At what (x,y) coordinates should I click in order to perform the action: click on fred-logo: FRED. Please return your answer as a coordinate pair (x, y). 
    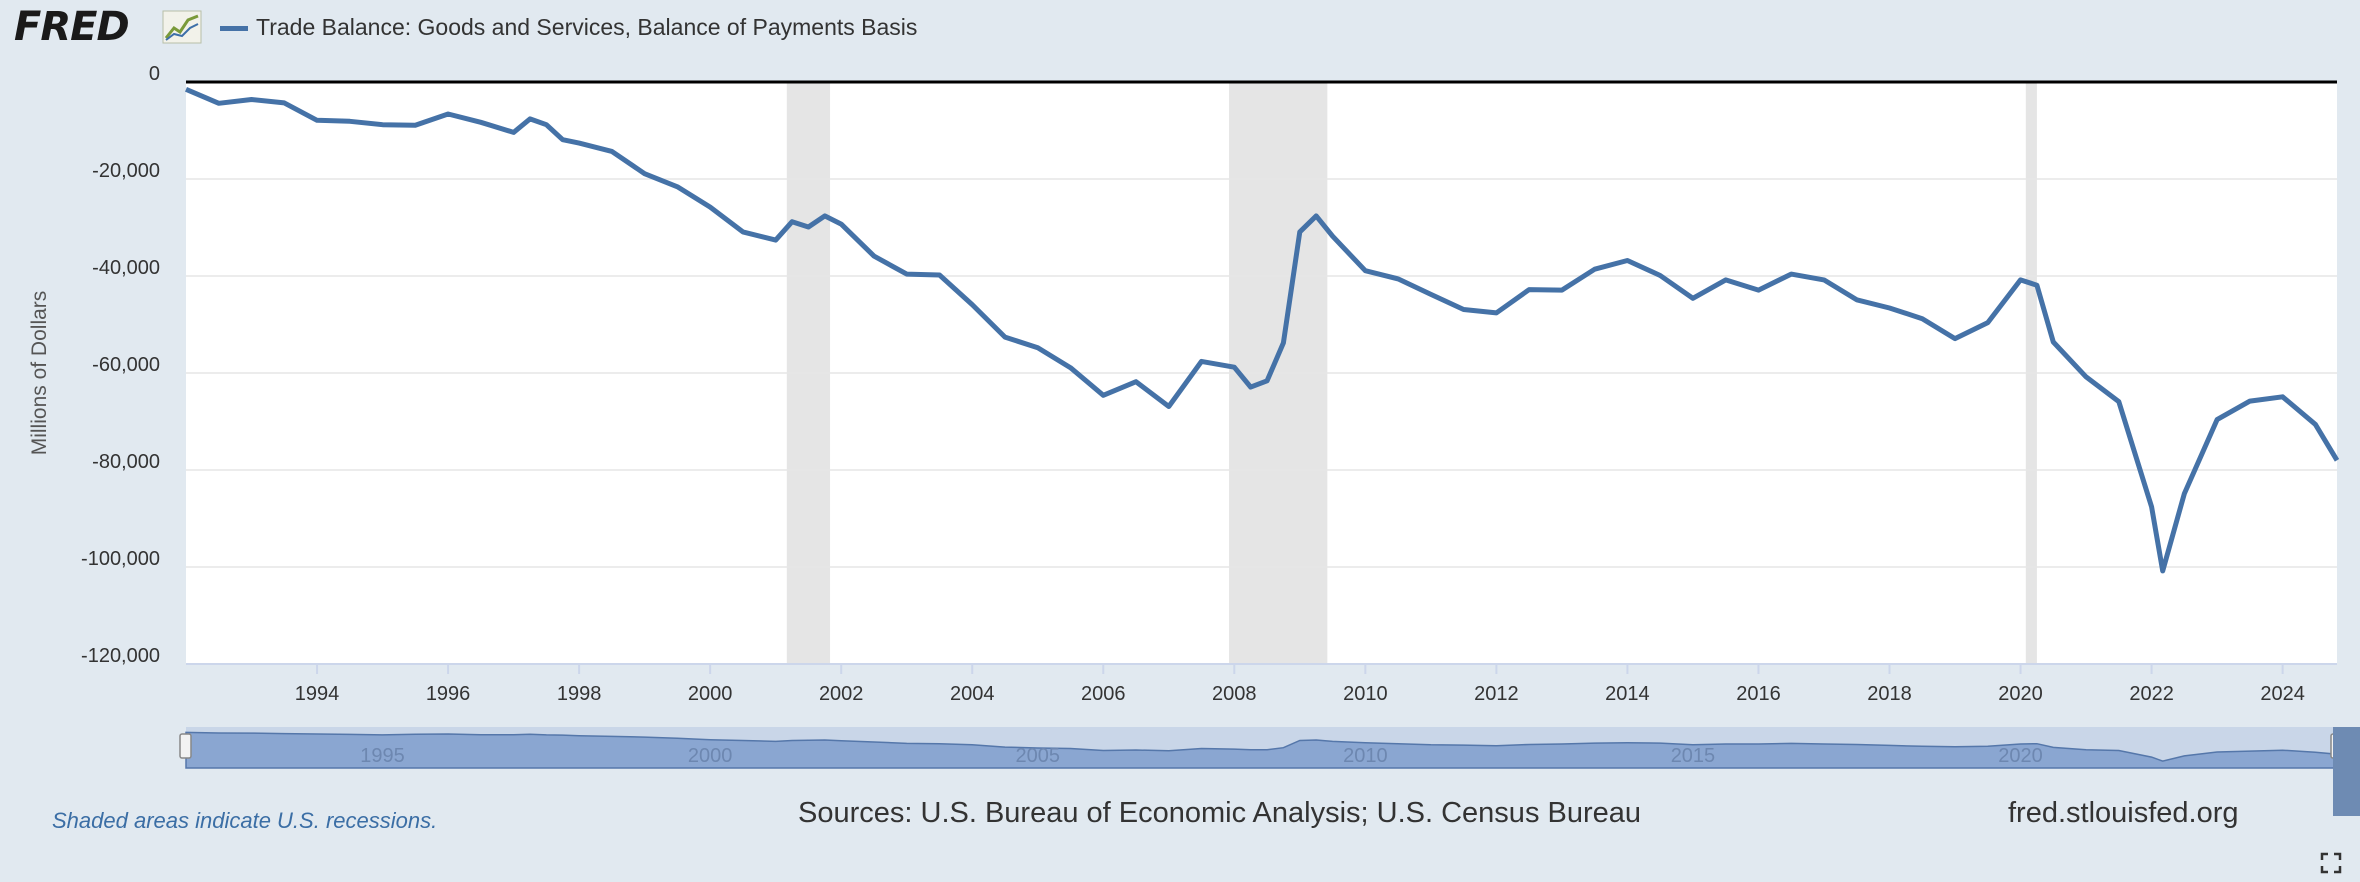
    Looking at the image, I should click on (72, 27).